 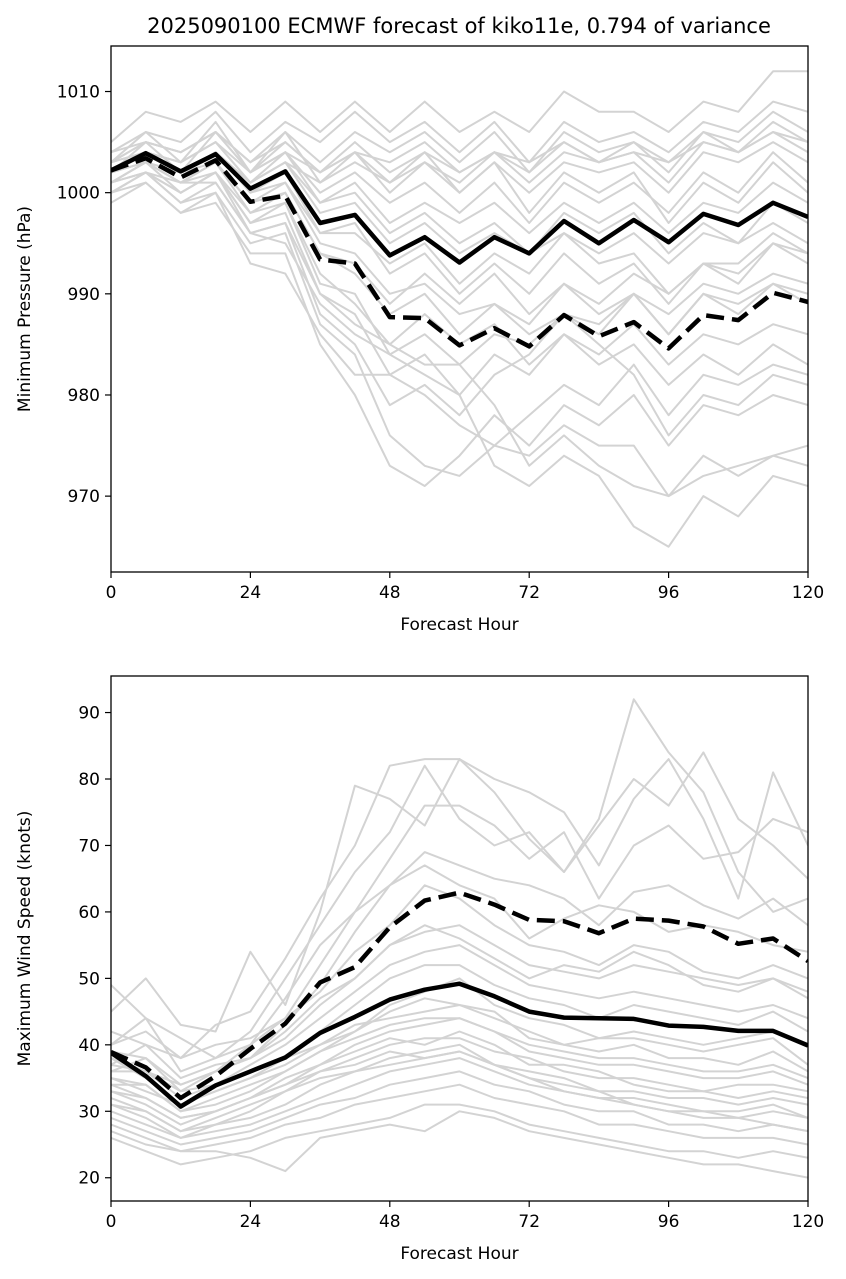 I want to click on pressure-y-tick-label-1: 980, so click(x=84, y=396).